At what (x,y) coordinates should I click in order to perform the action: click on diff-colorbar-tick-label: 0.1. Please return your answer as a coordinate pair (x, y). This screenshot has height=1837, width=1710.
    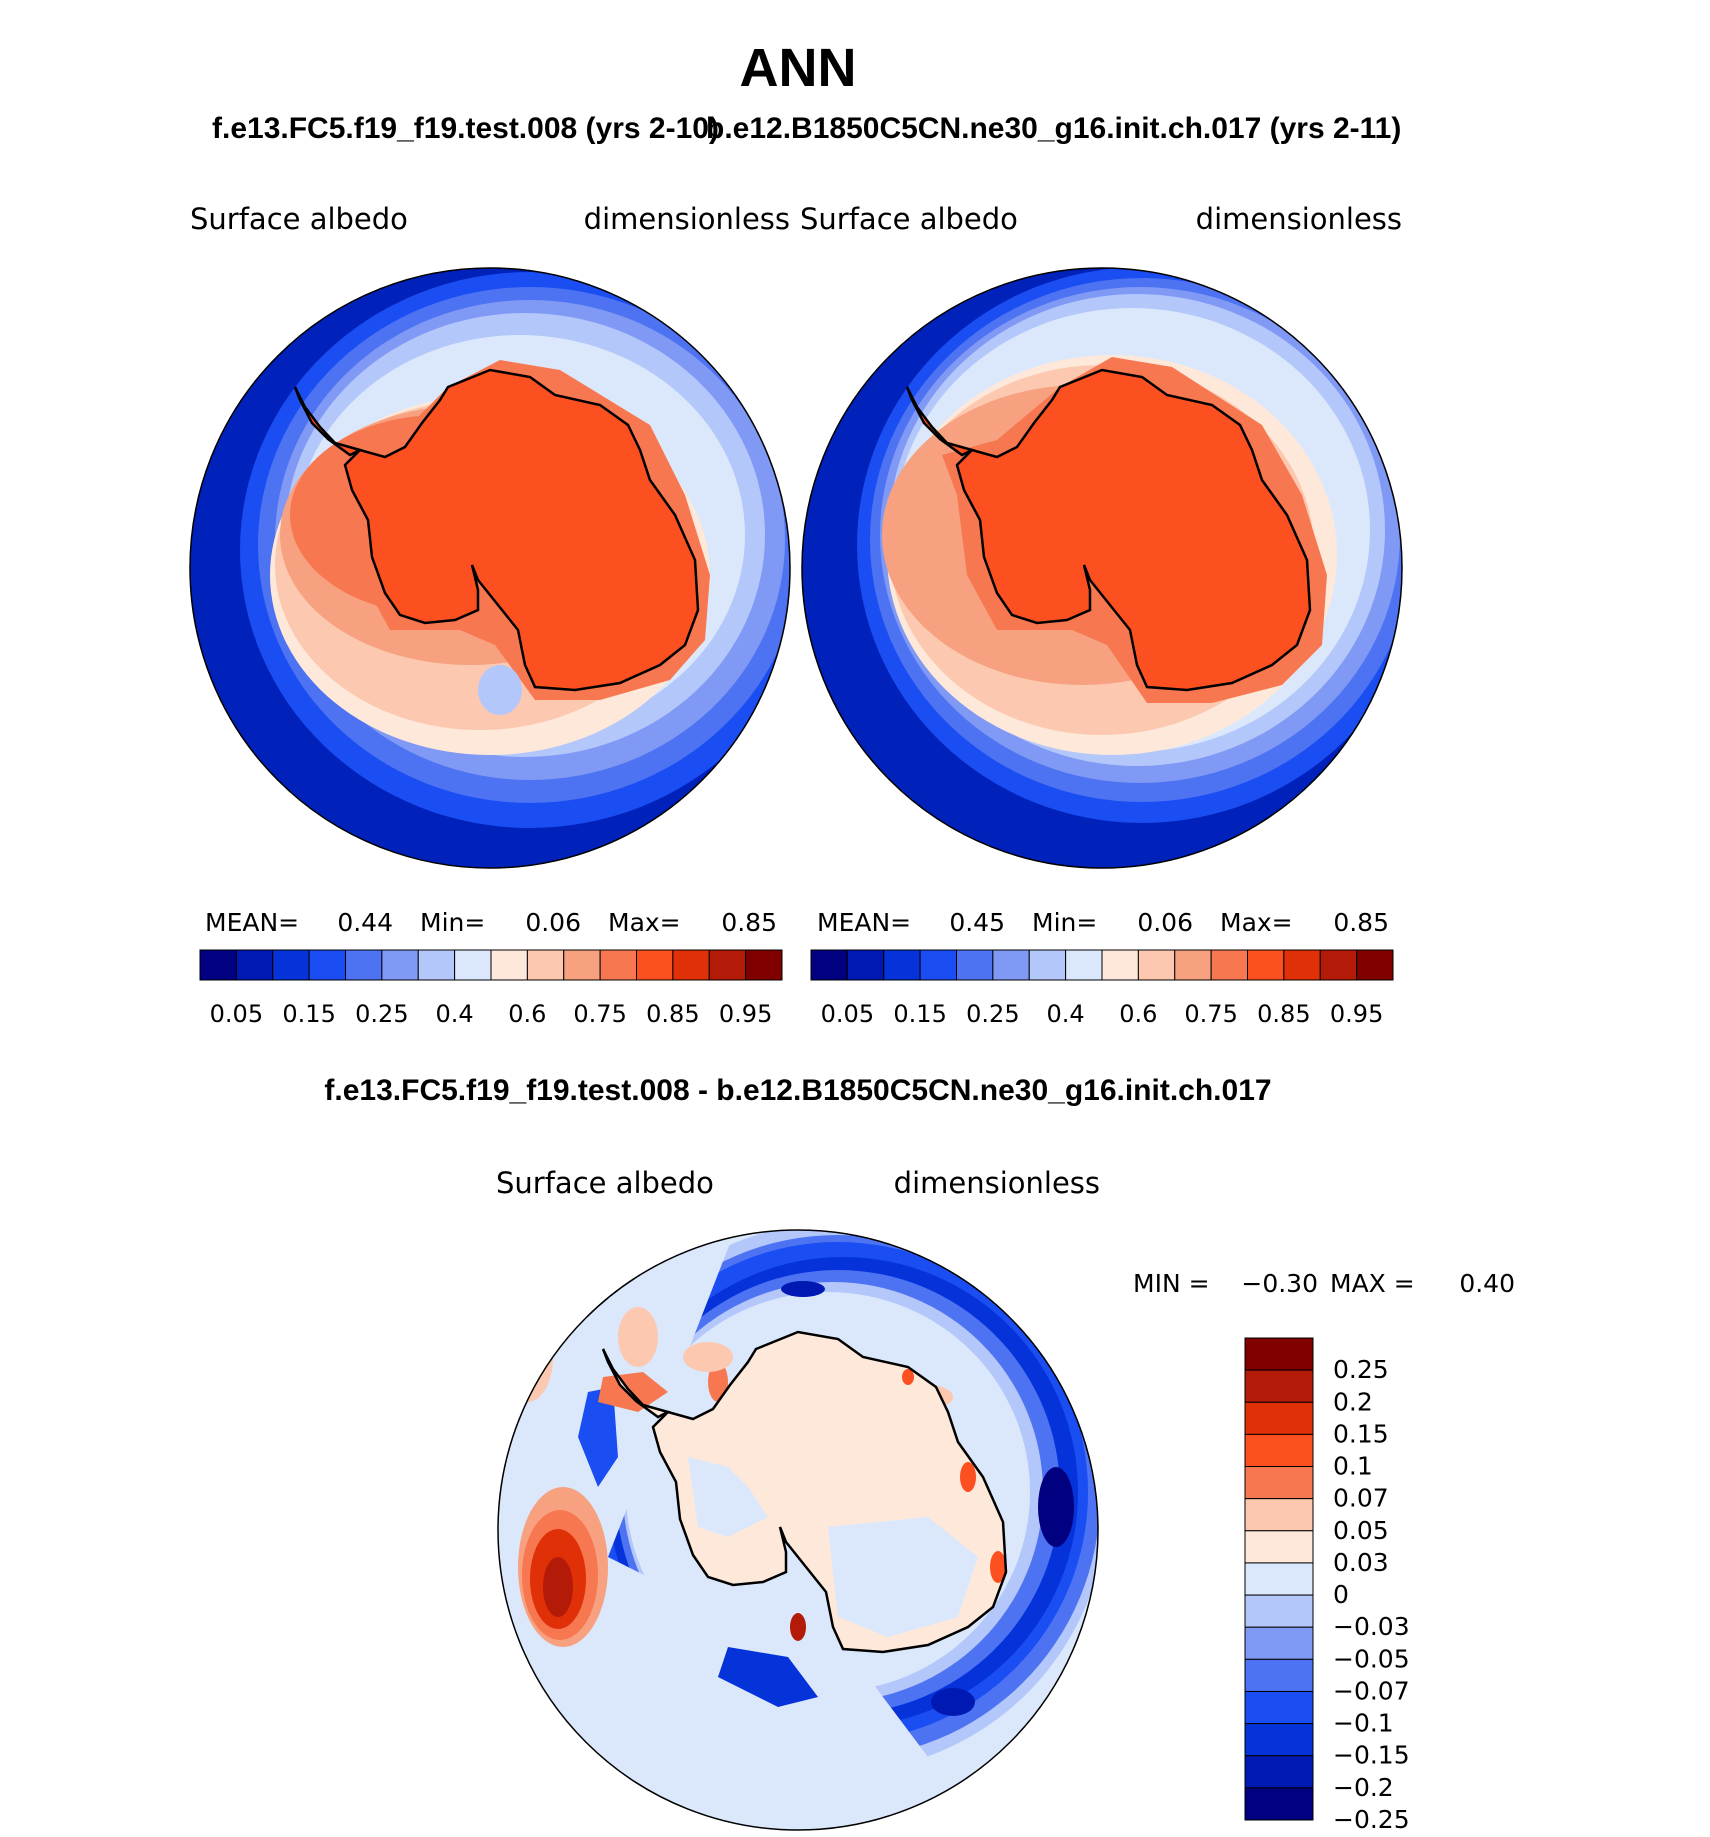
    Looking at the image, I should click on (1353, 1466).